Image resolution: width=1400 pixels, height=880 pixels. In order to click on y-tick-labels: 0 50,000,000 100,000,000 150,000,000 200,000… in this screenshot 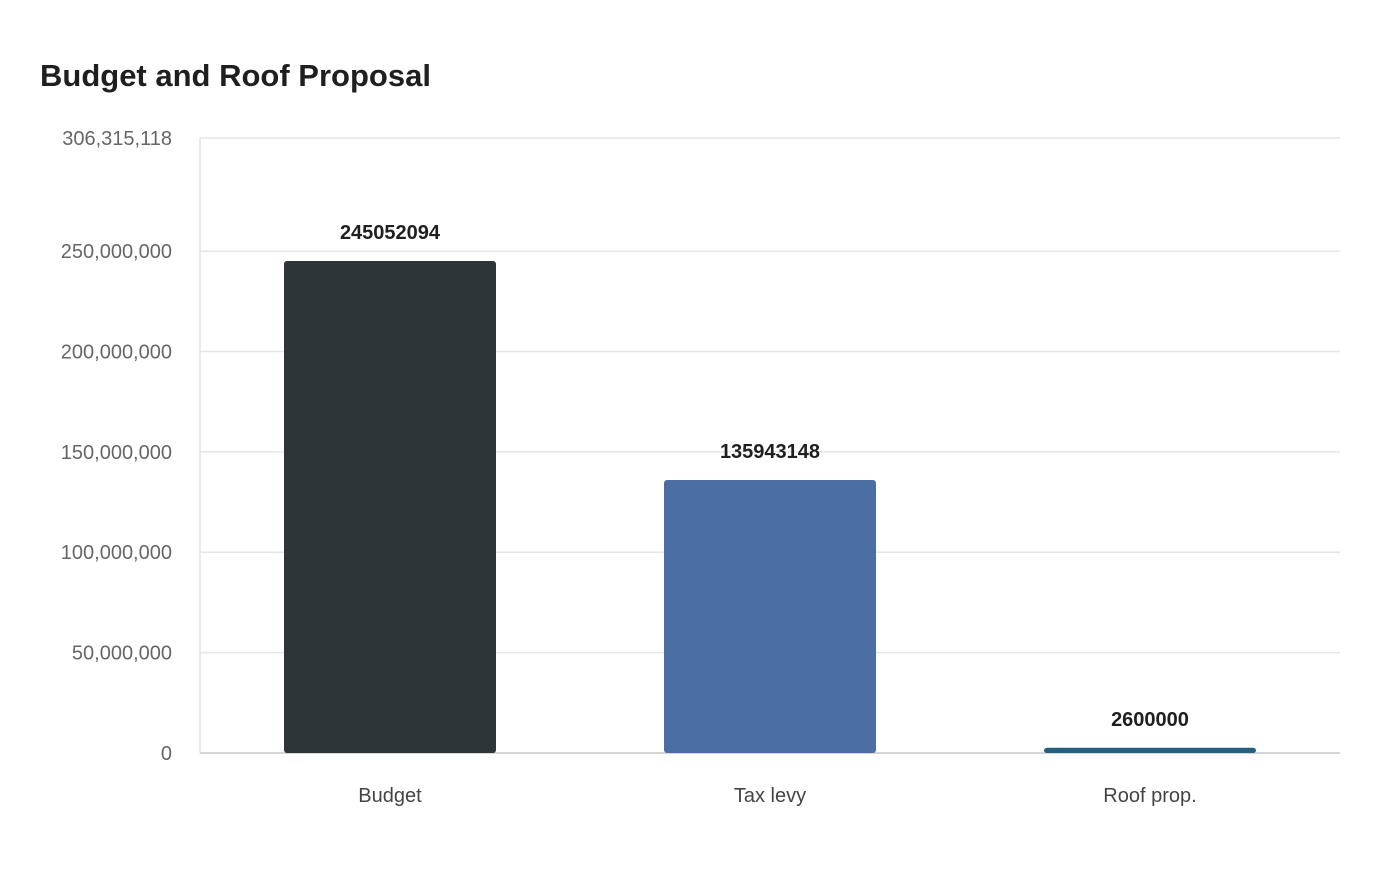, I will do `click(116, 446)`.